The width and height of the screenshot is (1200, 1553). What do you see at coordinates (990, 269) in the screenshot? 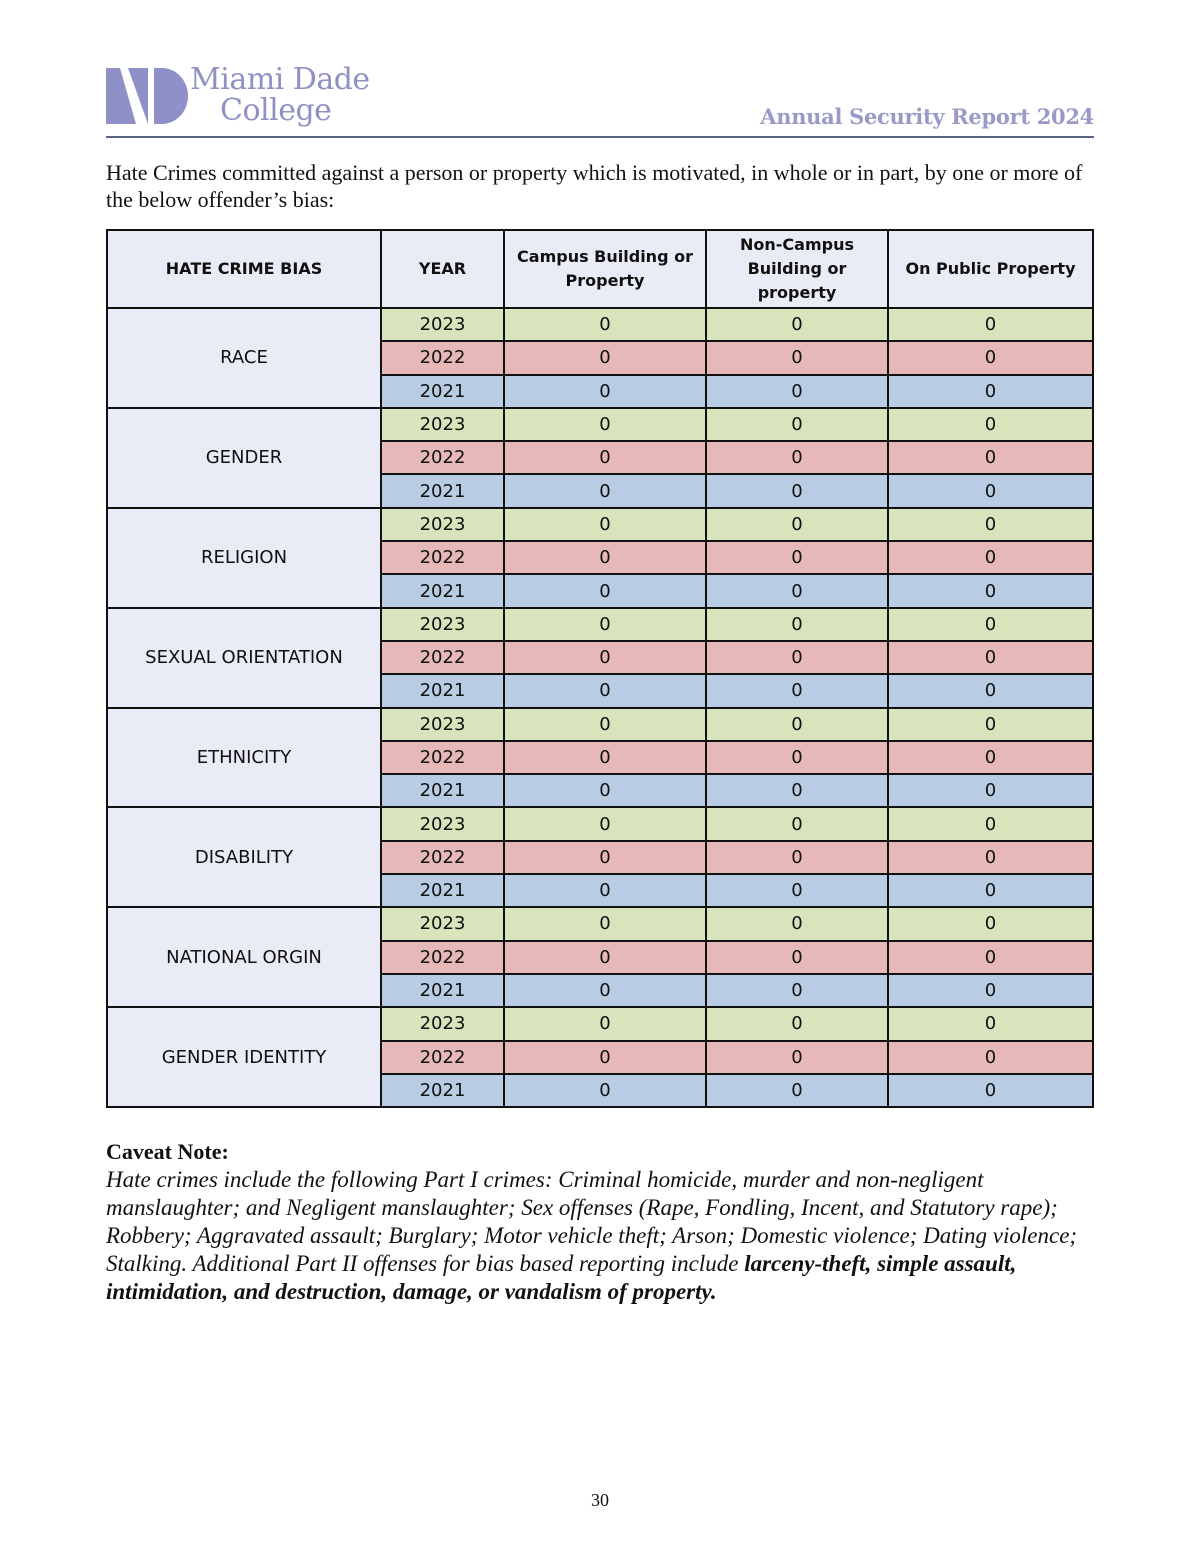
I see `column-header: On Public Property` at bounding box center [990, 269].